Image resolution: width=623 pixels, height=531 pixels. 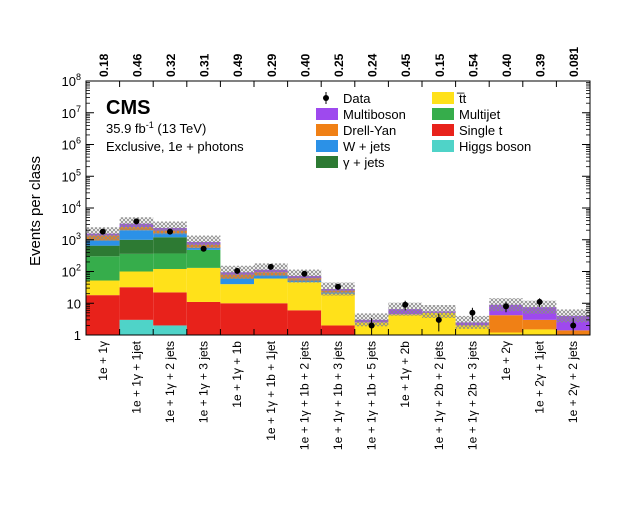 I want to click on x-tick-label: 1e + 1γ + 1b + 2 jets, so click(x=304, y=395).